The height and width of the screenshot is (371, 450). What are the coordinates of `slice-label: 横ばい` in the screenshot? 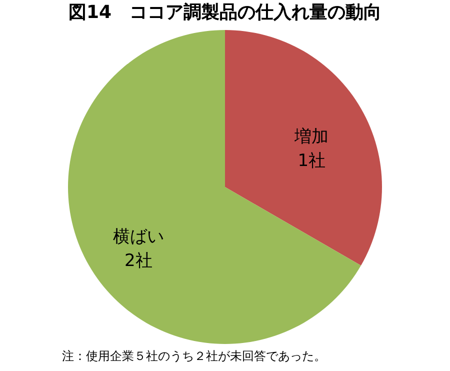 It's located at (138, 237).